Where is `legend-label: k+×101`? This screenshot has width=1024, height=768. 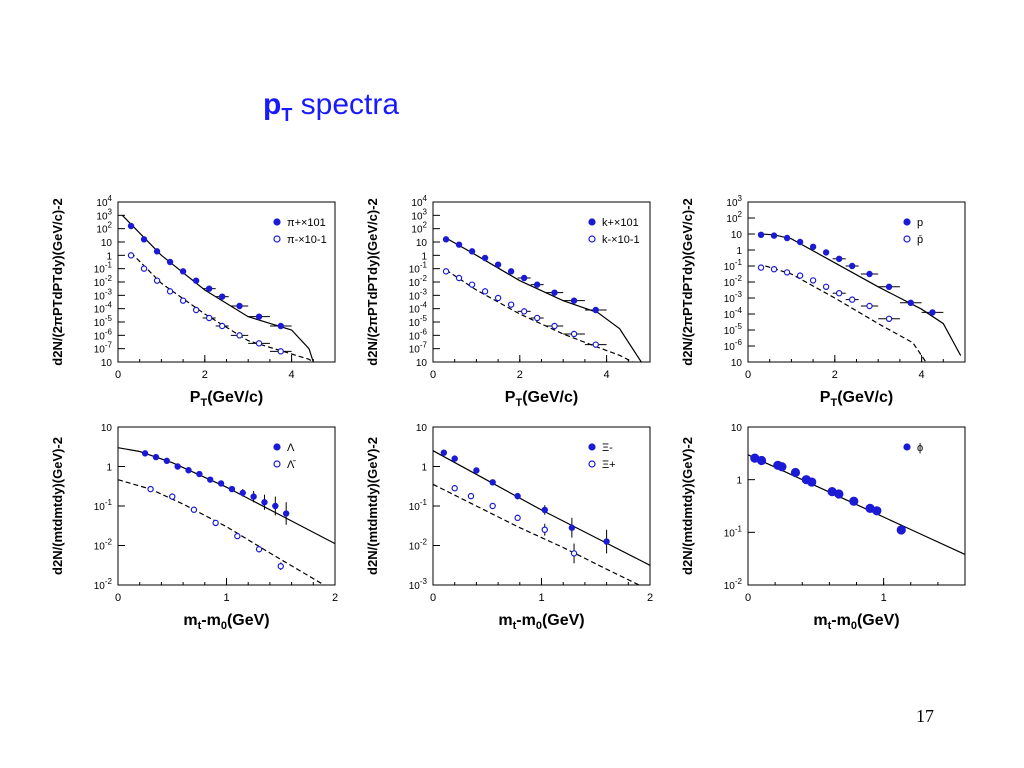
legend-label: k+×101 is located at coordinates (620, 223).